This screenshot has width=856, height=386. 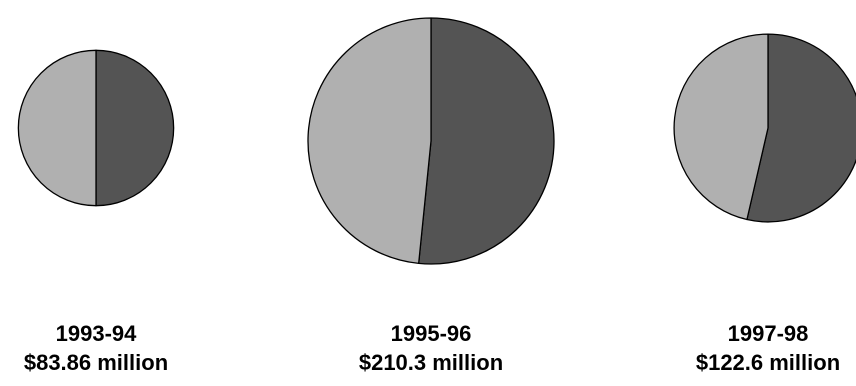 What do you see at coordinates (431, 362) in the screenshot?
I see `pie-2-total-label: $210.3 million` at bounding box center [431, 362].